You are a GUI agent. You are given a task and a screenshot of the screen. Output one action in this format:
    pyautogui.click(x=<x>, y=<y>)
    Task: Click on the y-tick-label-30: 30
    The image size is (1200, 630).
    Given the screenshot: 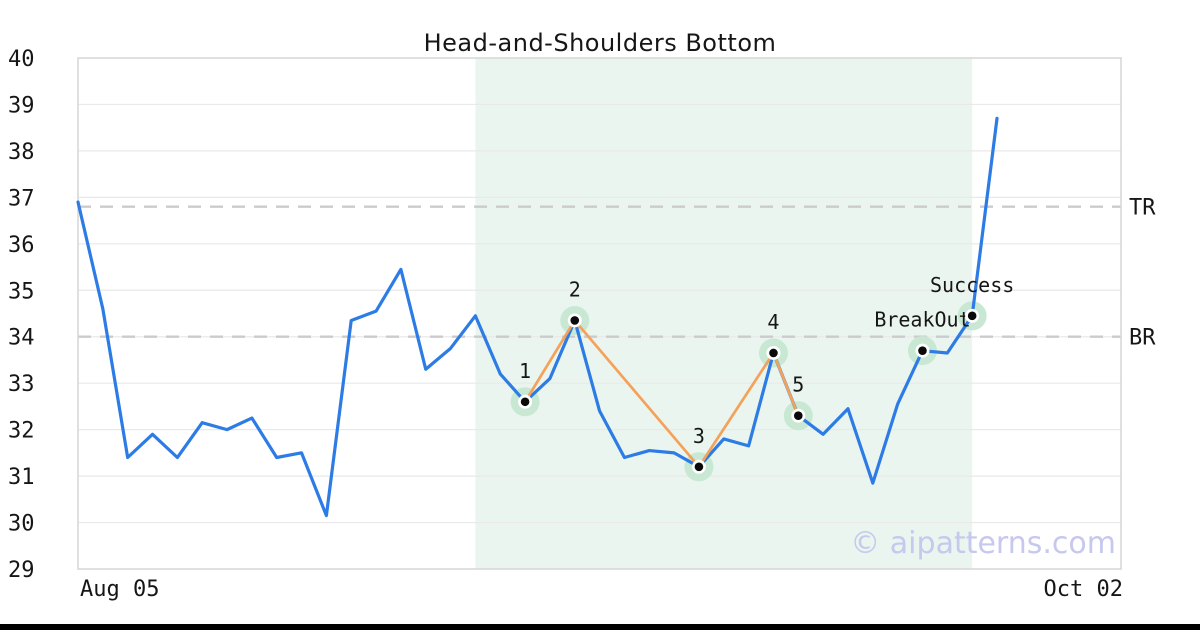 What is the action you would take?
    pyautogui.click(x=21, y=524)
    